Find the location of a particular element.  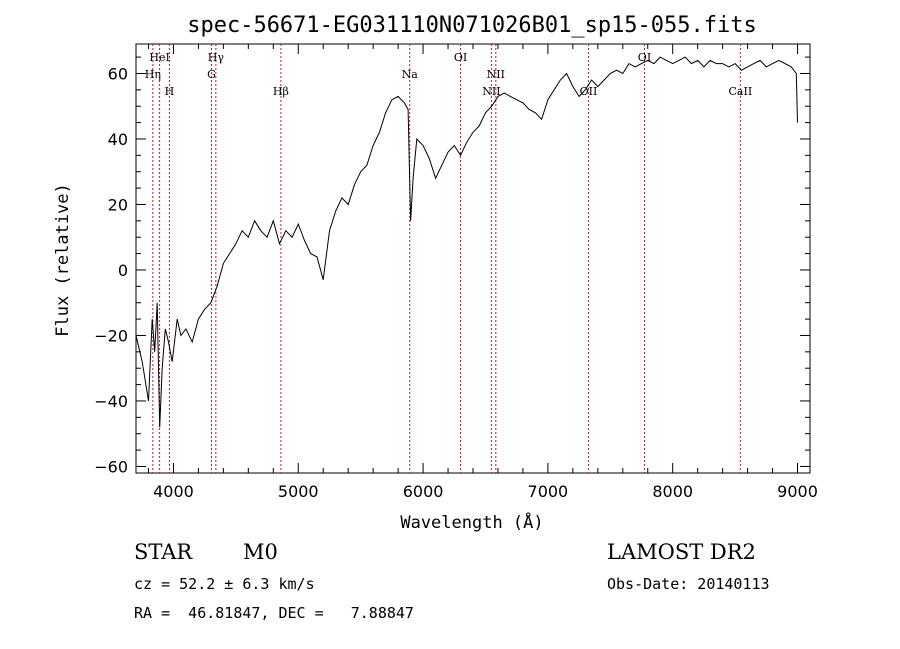

spectral-line-label: G is located at coordinates (211, 74).